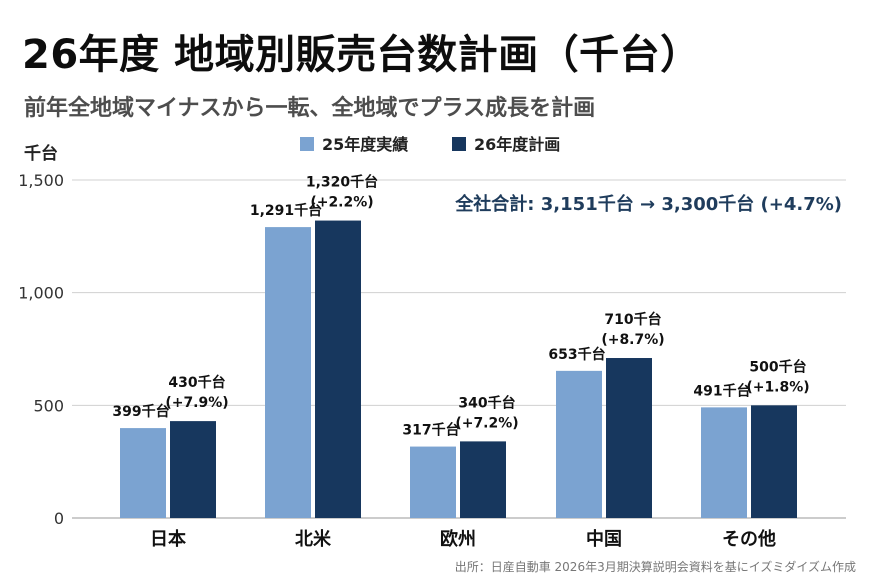  What do you see at coordinates (48, 405) in the screenshot?
I see `y-tick-label: 500` at bounding box center [48, 405].